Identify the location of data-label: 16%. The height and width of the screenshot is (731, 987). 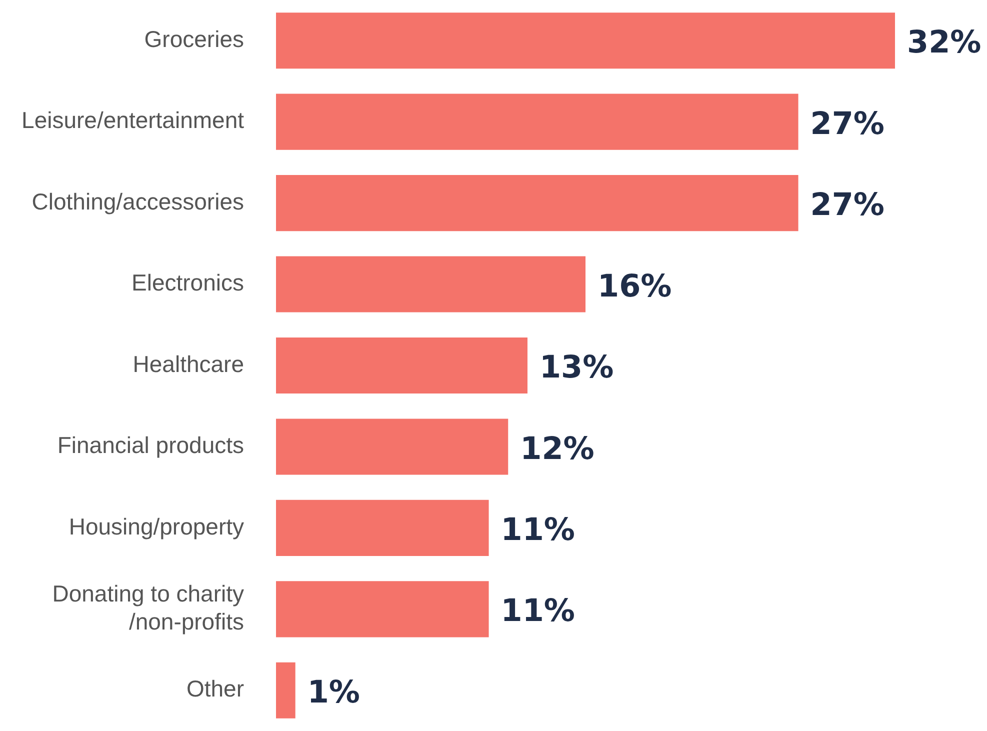
(635, 286).